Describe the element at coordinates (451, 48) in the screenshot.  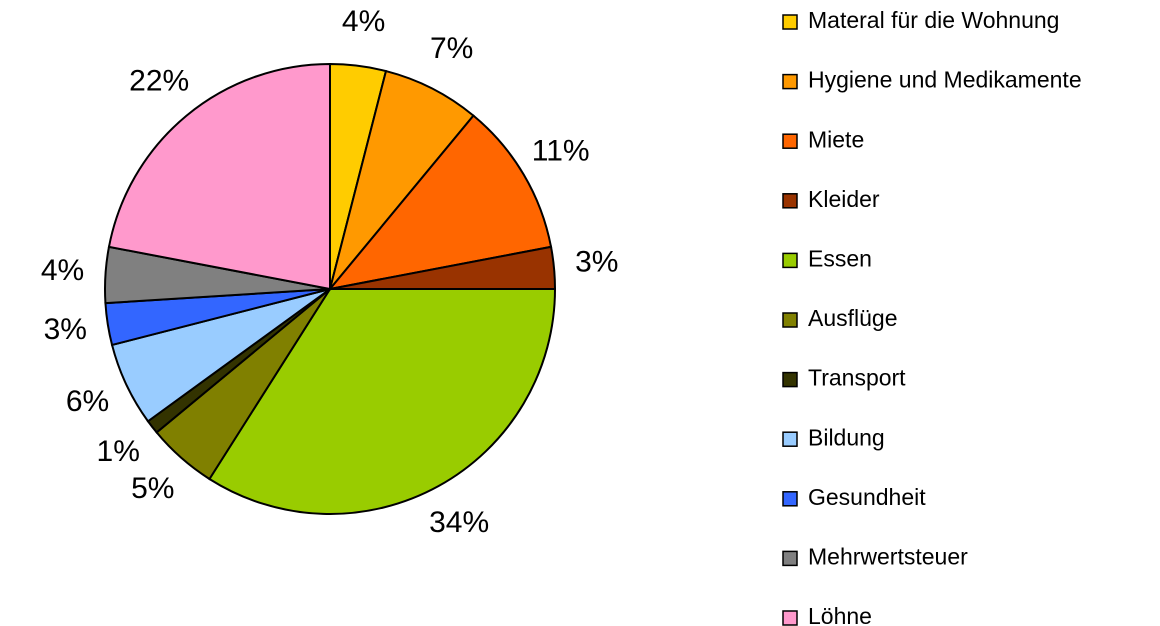
I see `data-label: 7%` at that location.